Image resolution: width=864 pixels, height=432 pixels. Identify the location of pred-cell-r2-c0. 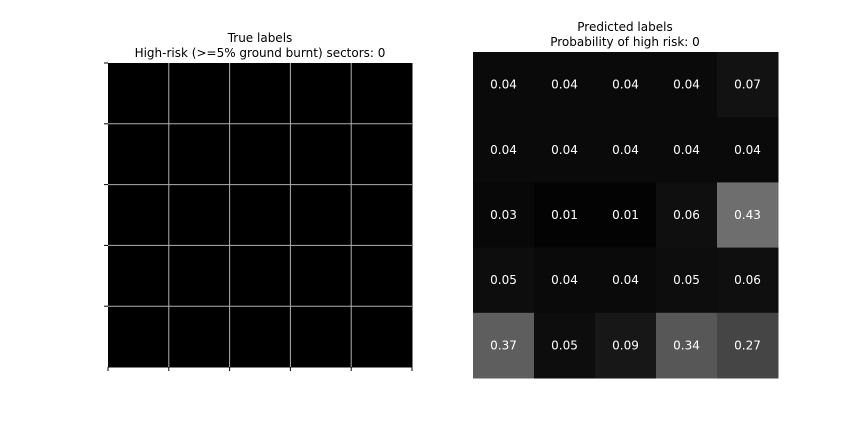
(504, 215).